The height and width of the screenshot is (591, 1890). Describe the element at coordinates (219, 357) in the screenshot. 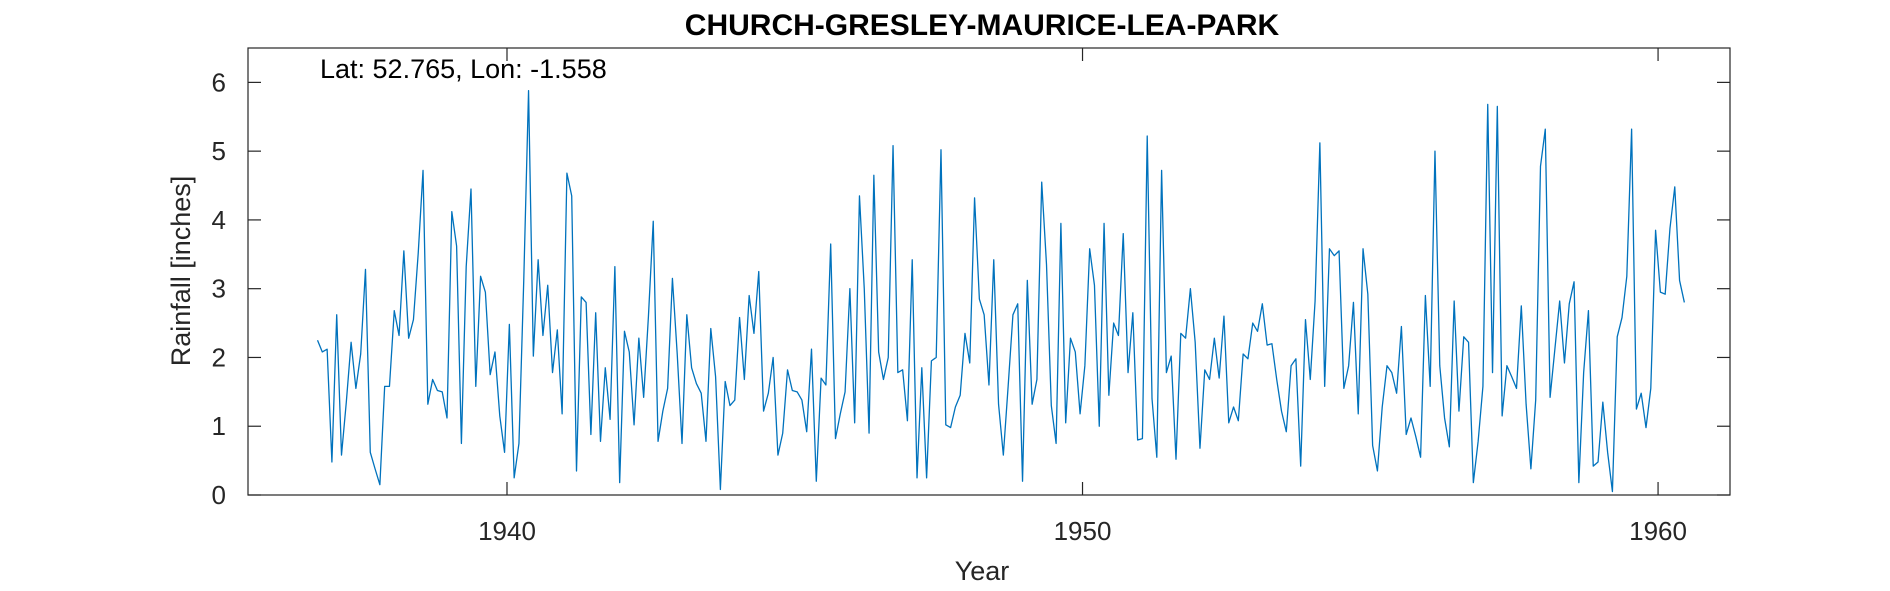

I see `y-tick-label: 2` at that location.